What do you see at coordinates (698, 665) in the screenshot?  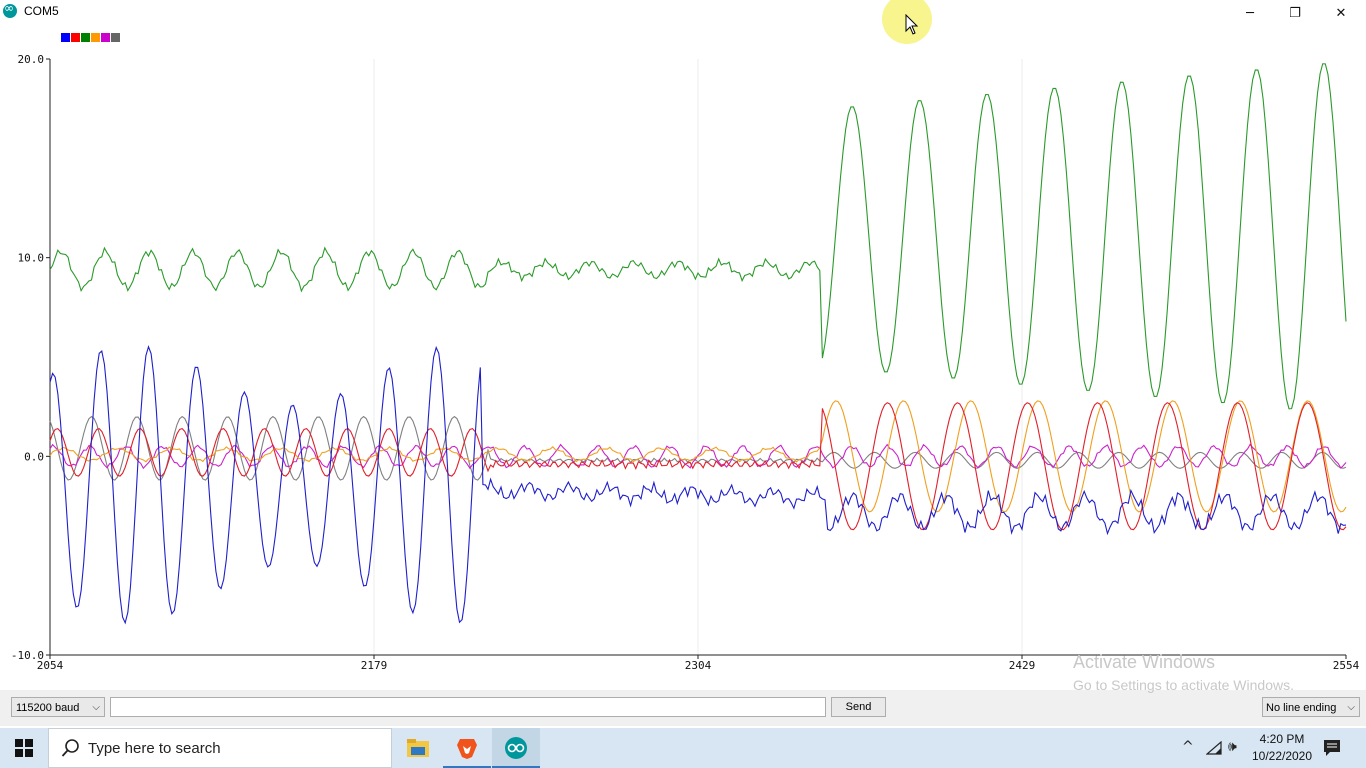 I see `x-tick-label: 2304` at bounding box center [698, 665].